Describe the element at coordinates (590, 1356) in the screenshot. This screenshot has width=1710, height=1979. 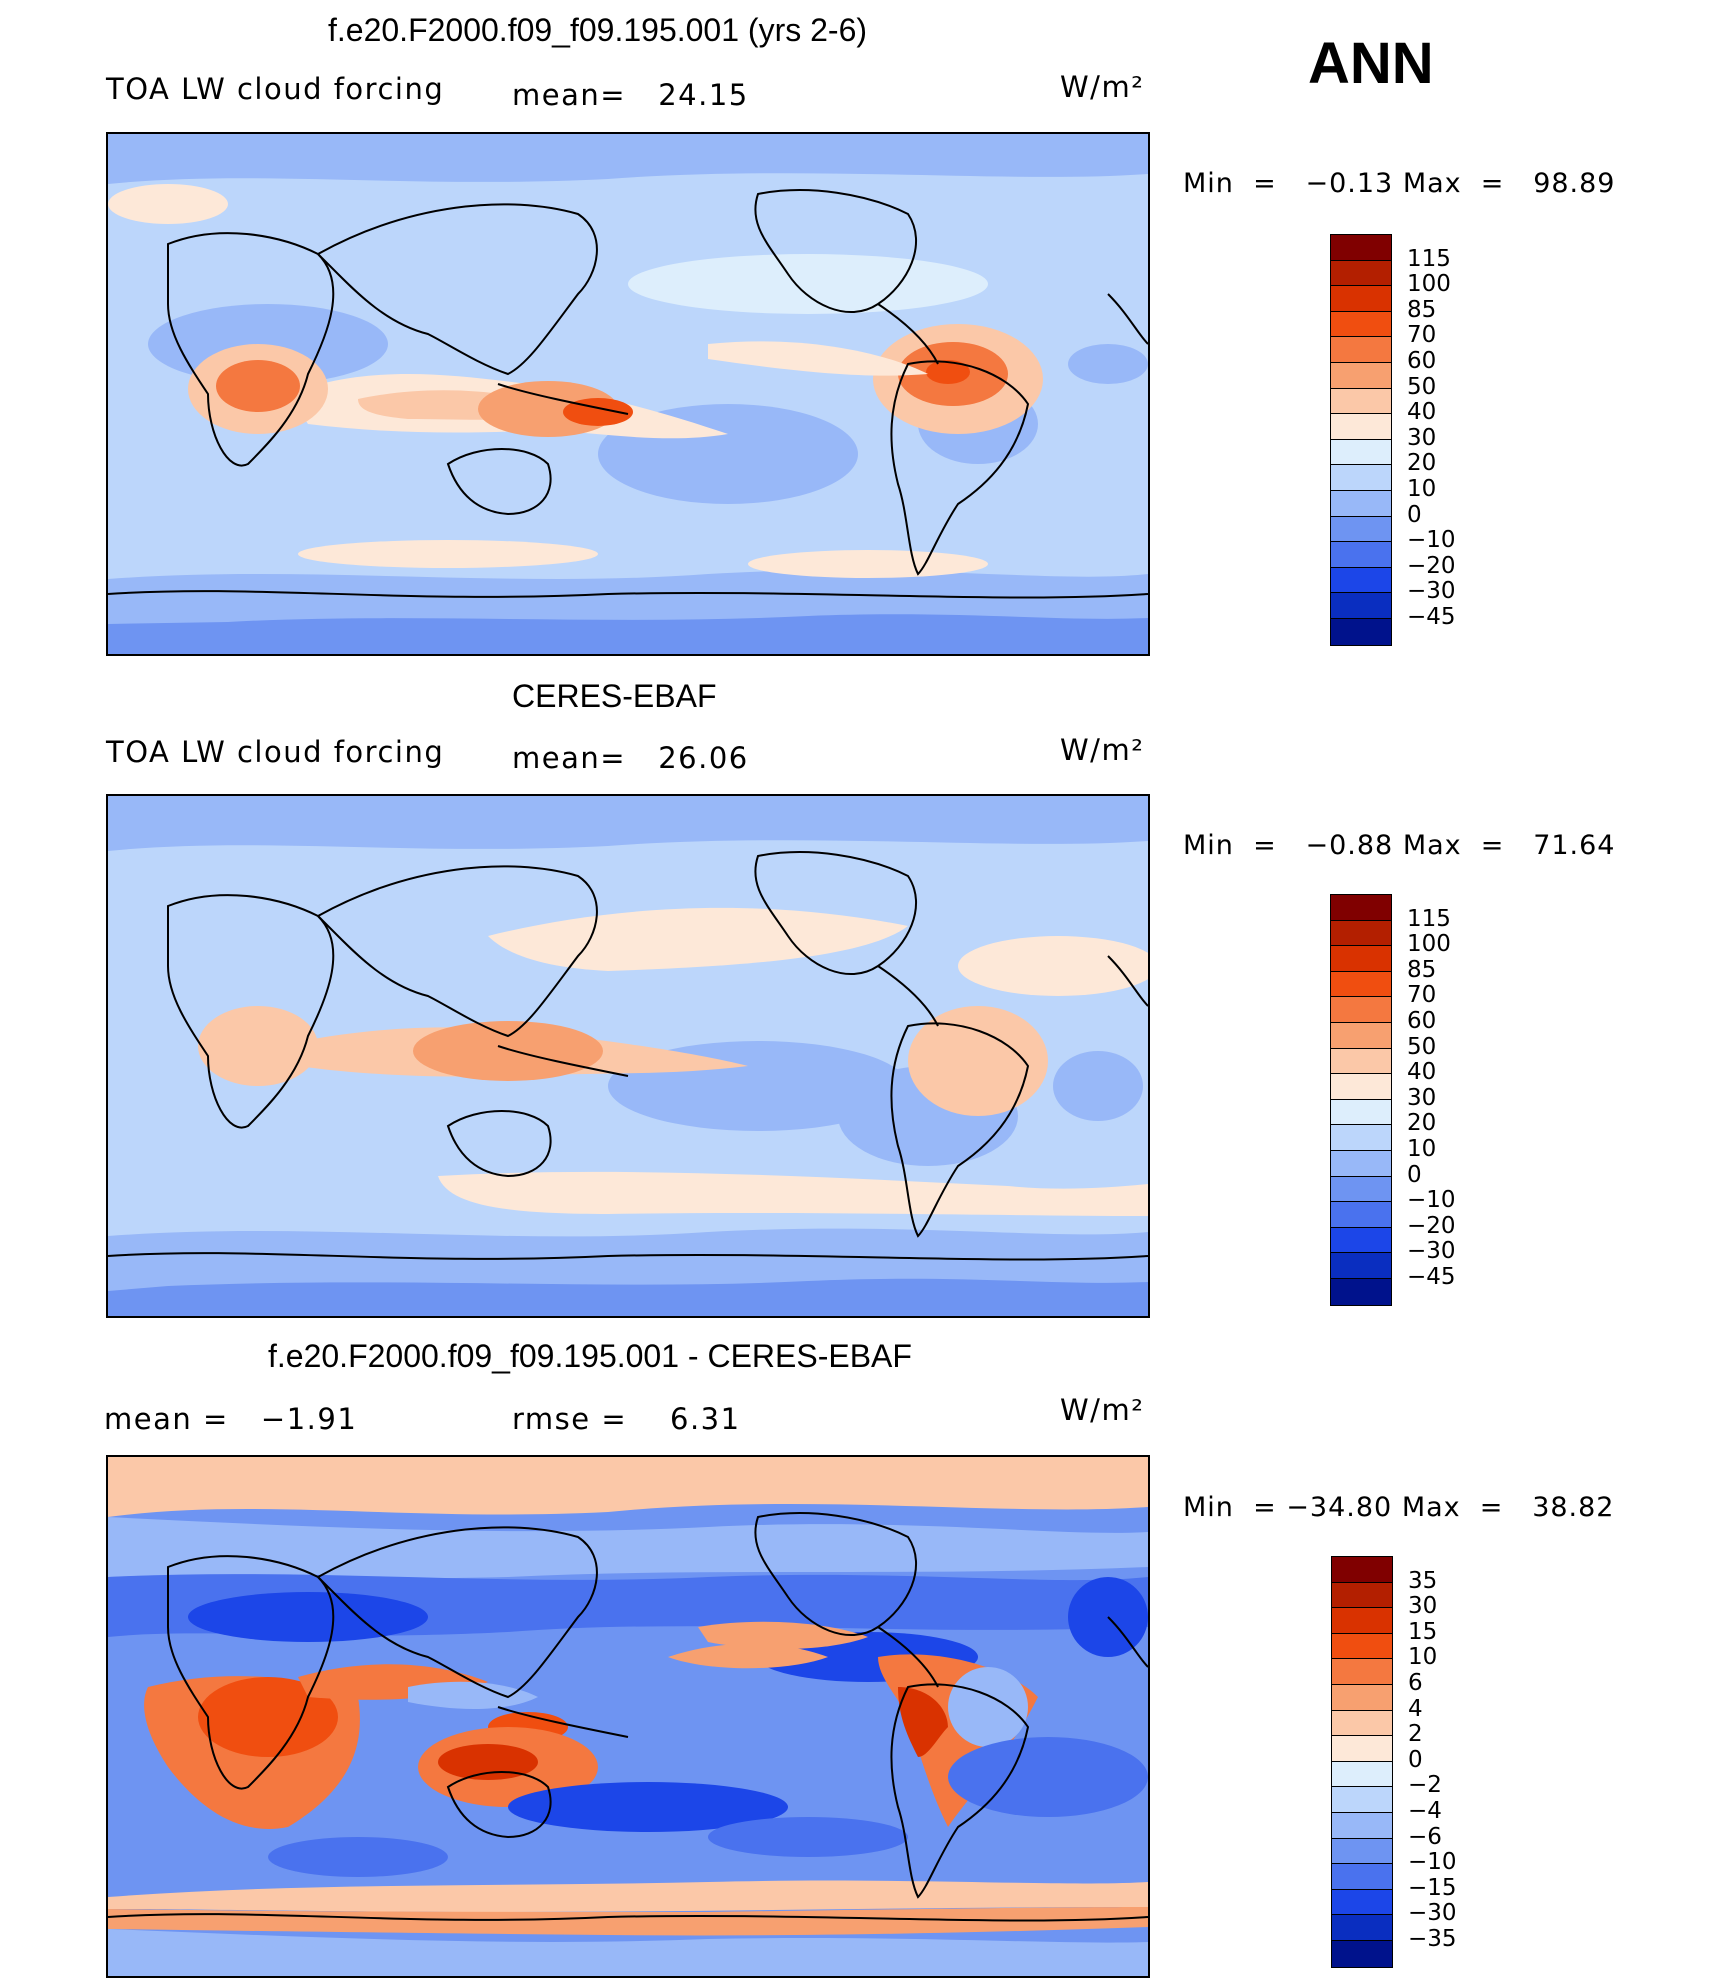
I see `panel3-title: f.e20.F2000.f09_f09.195.001 - CERES-EBAF` at that location.